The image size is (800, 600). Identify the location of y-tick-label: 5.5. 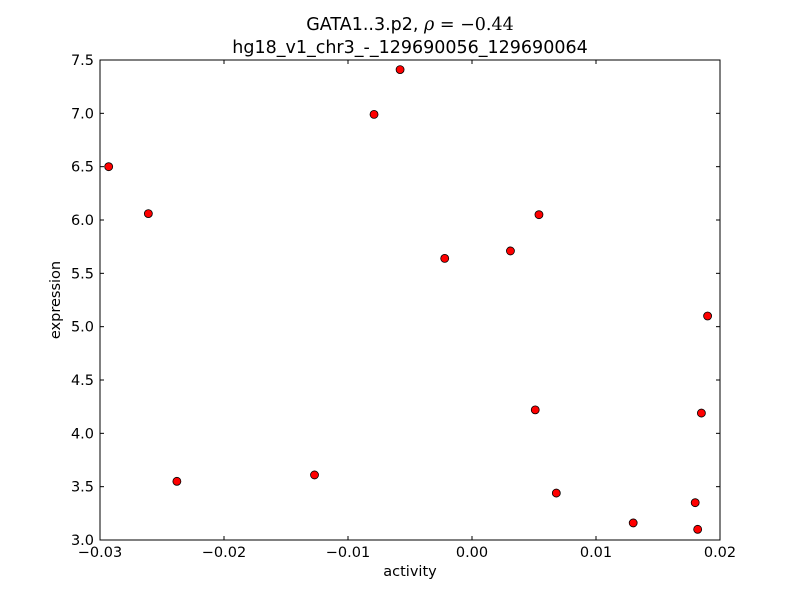
(82, 274).